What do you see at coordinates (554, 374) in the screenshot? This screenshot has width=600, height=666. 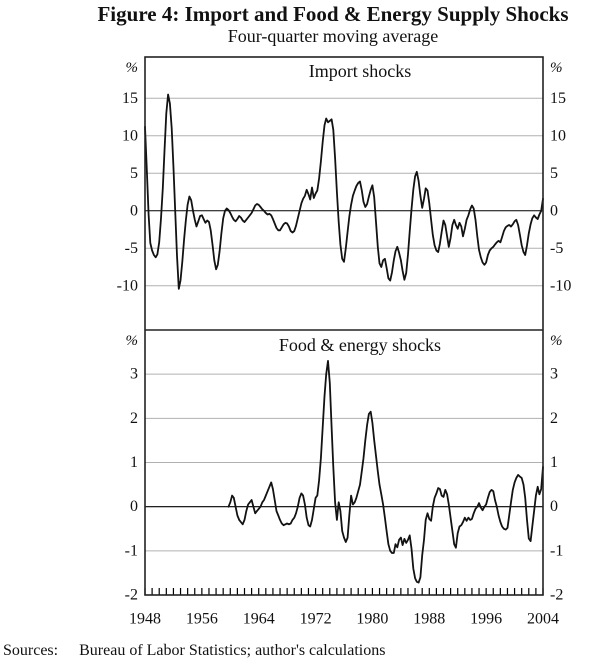 I see `y-axis-tick-label-right: 3` at bounding box center [554, 374].